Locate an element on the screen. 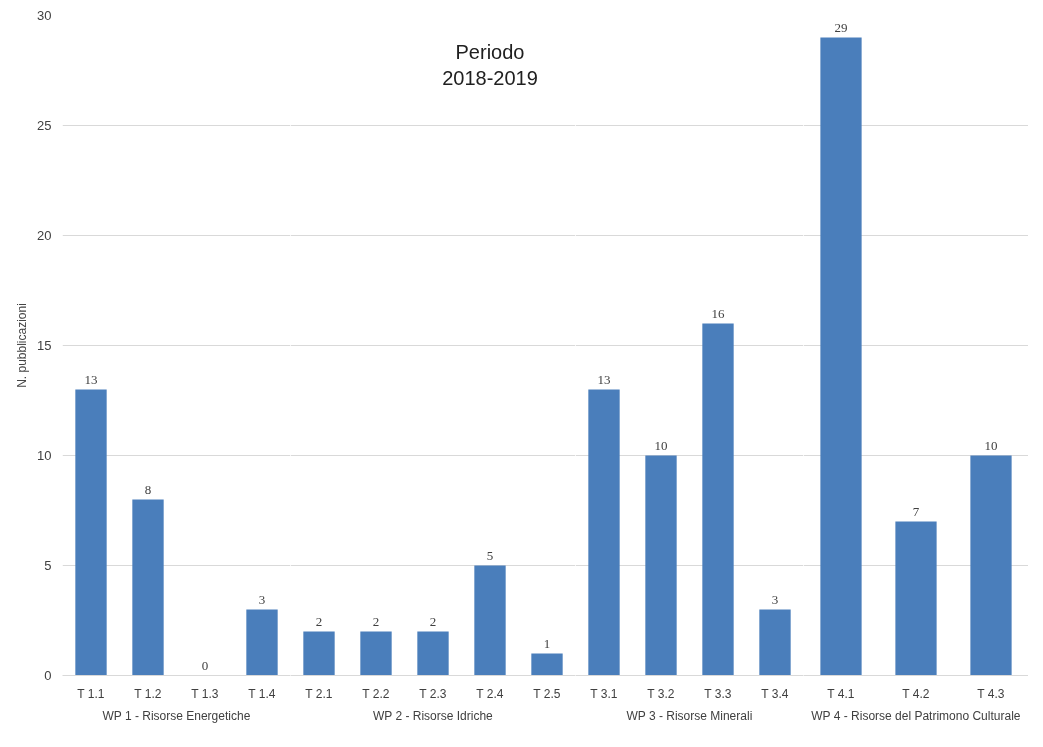  y-tick-label: 0 is located at coordinates (48, 675).